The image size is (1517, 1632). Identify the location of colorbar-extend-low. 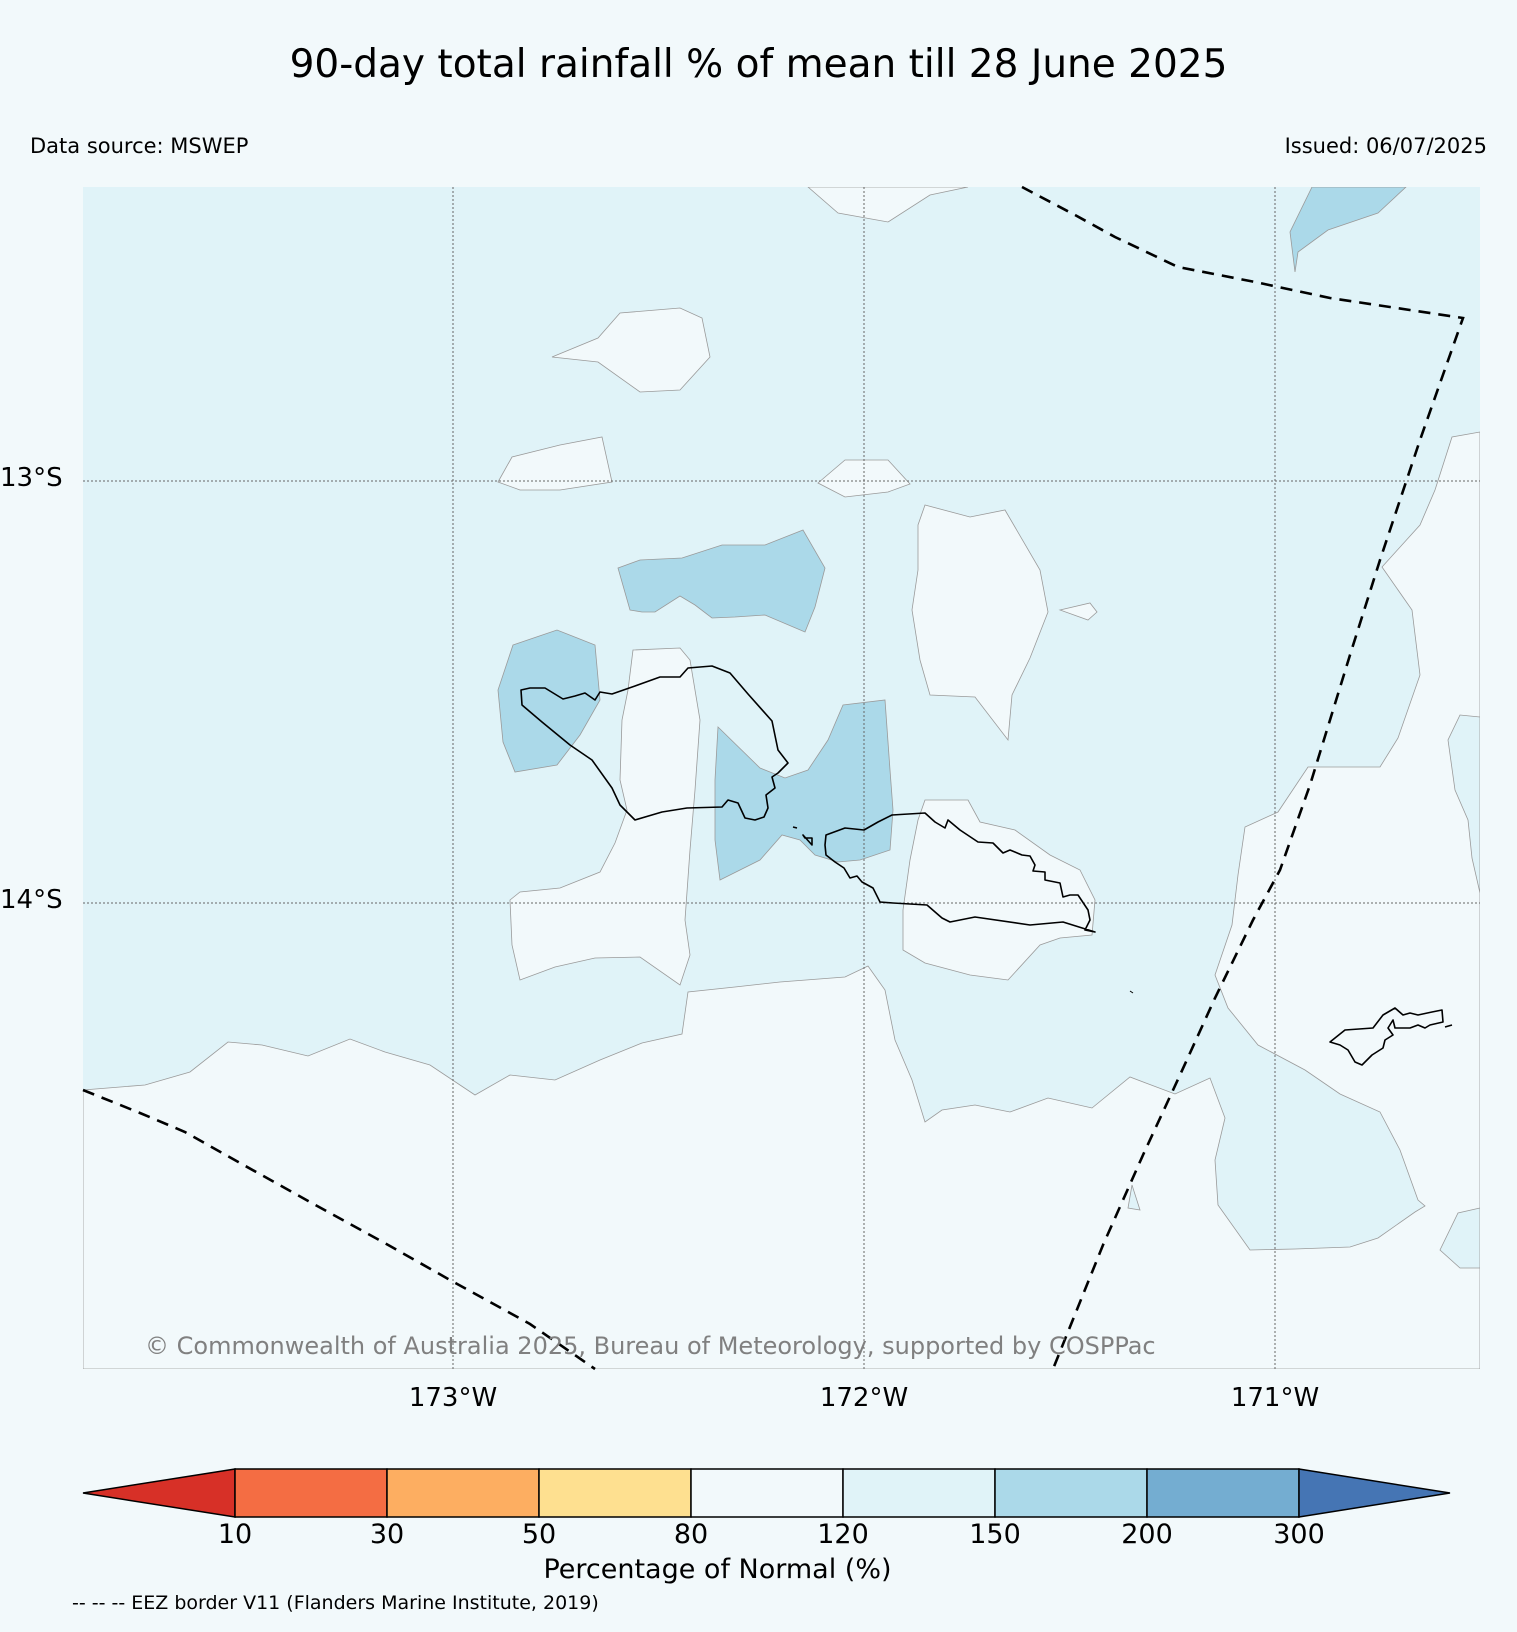
(159, 1493).